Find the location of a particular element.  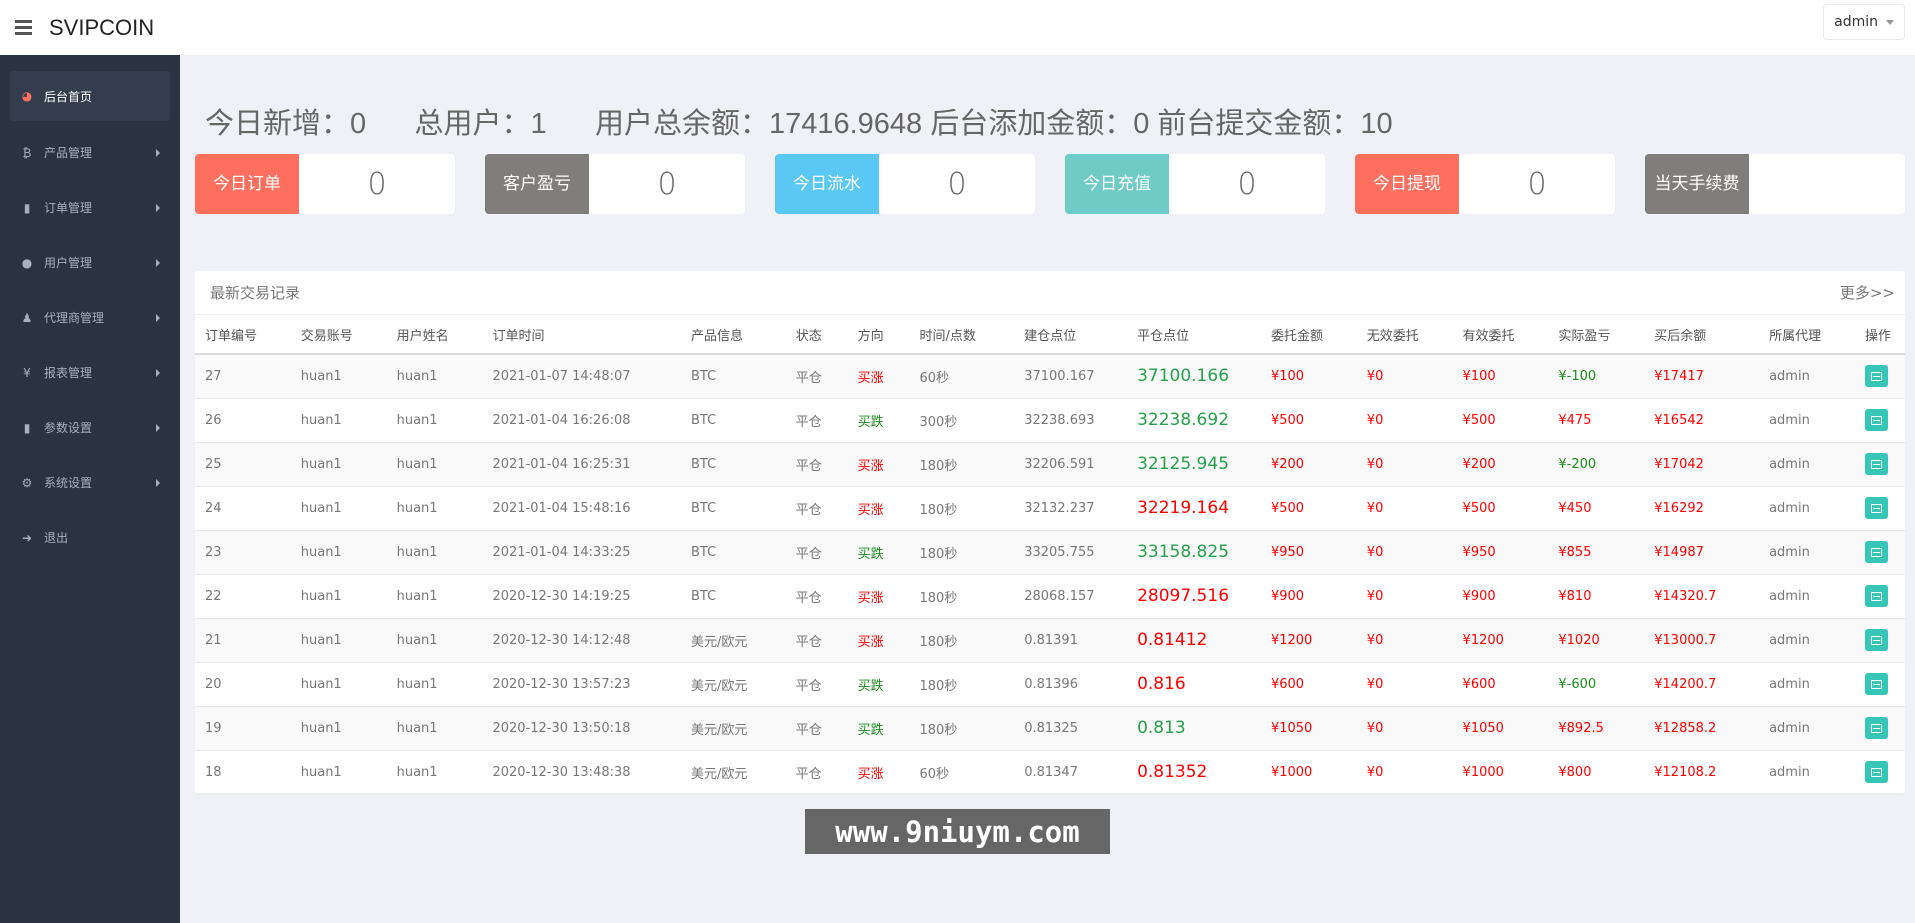

sidebar-item-5: ¥ 报表管理 is located at coordinates (90, 372).